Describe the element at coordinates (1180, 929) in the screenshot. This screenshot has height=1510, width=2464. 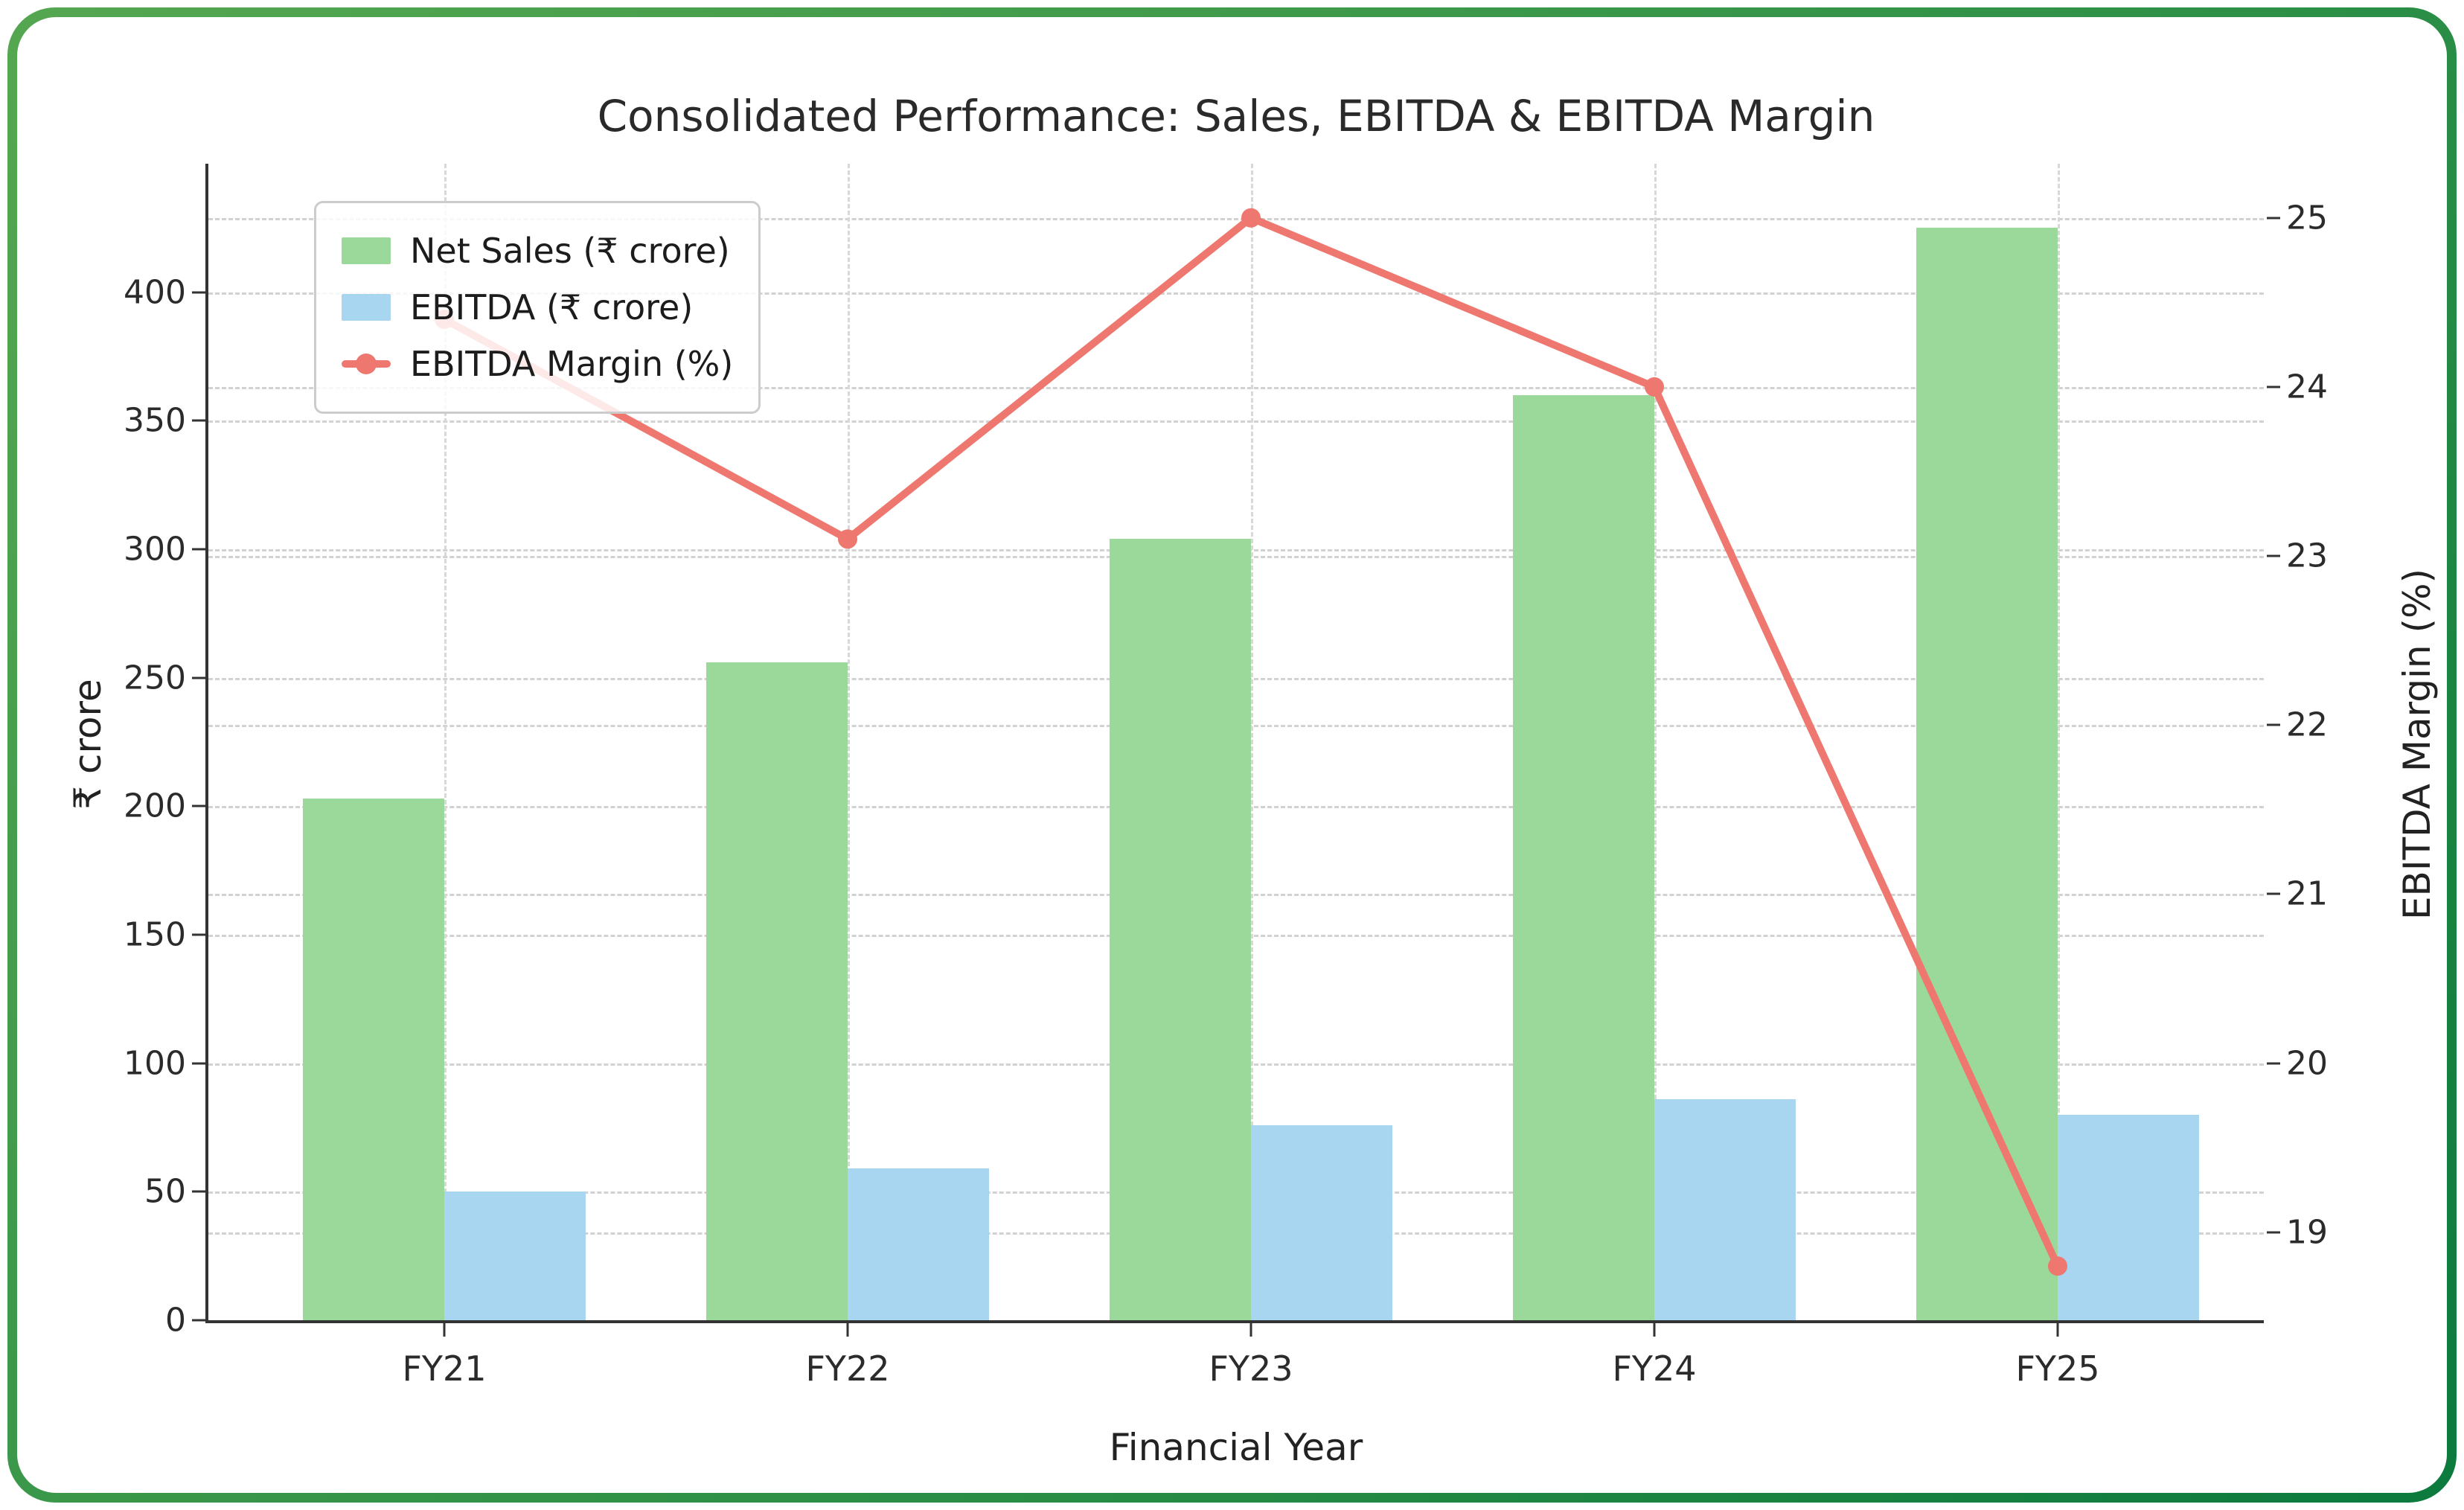
I see `bar-net-sales-FY23` at that location.